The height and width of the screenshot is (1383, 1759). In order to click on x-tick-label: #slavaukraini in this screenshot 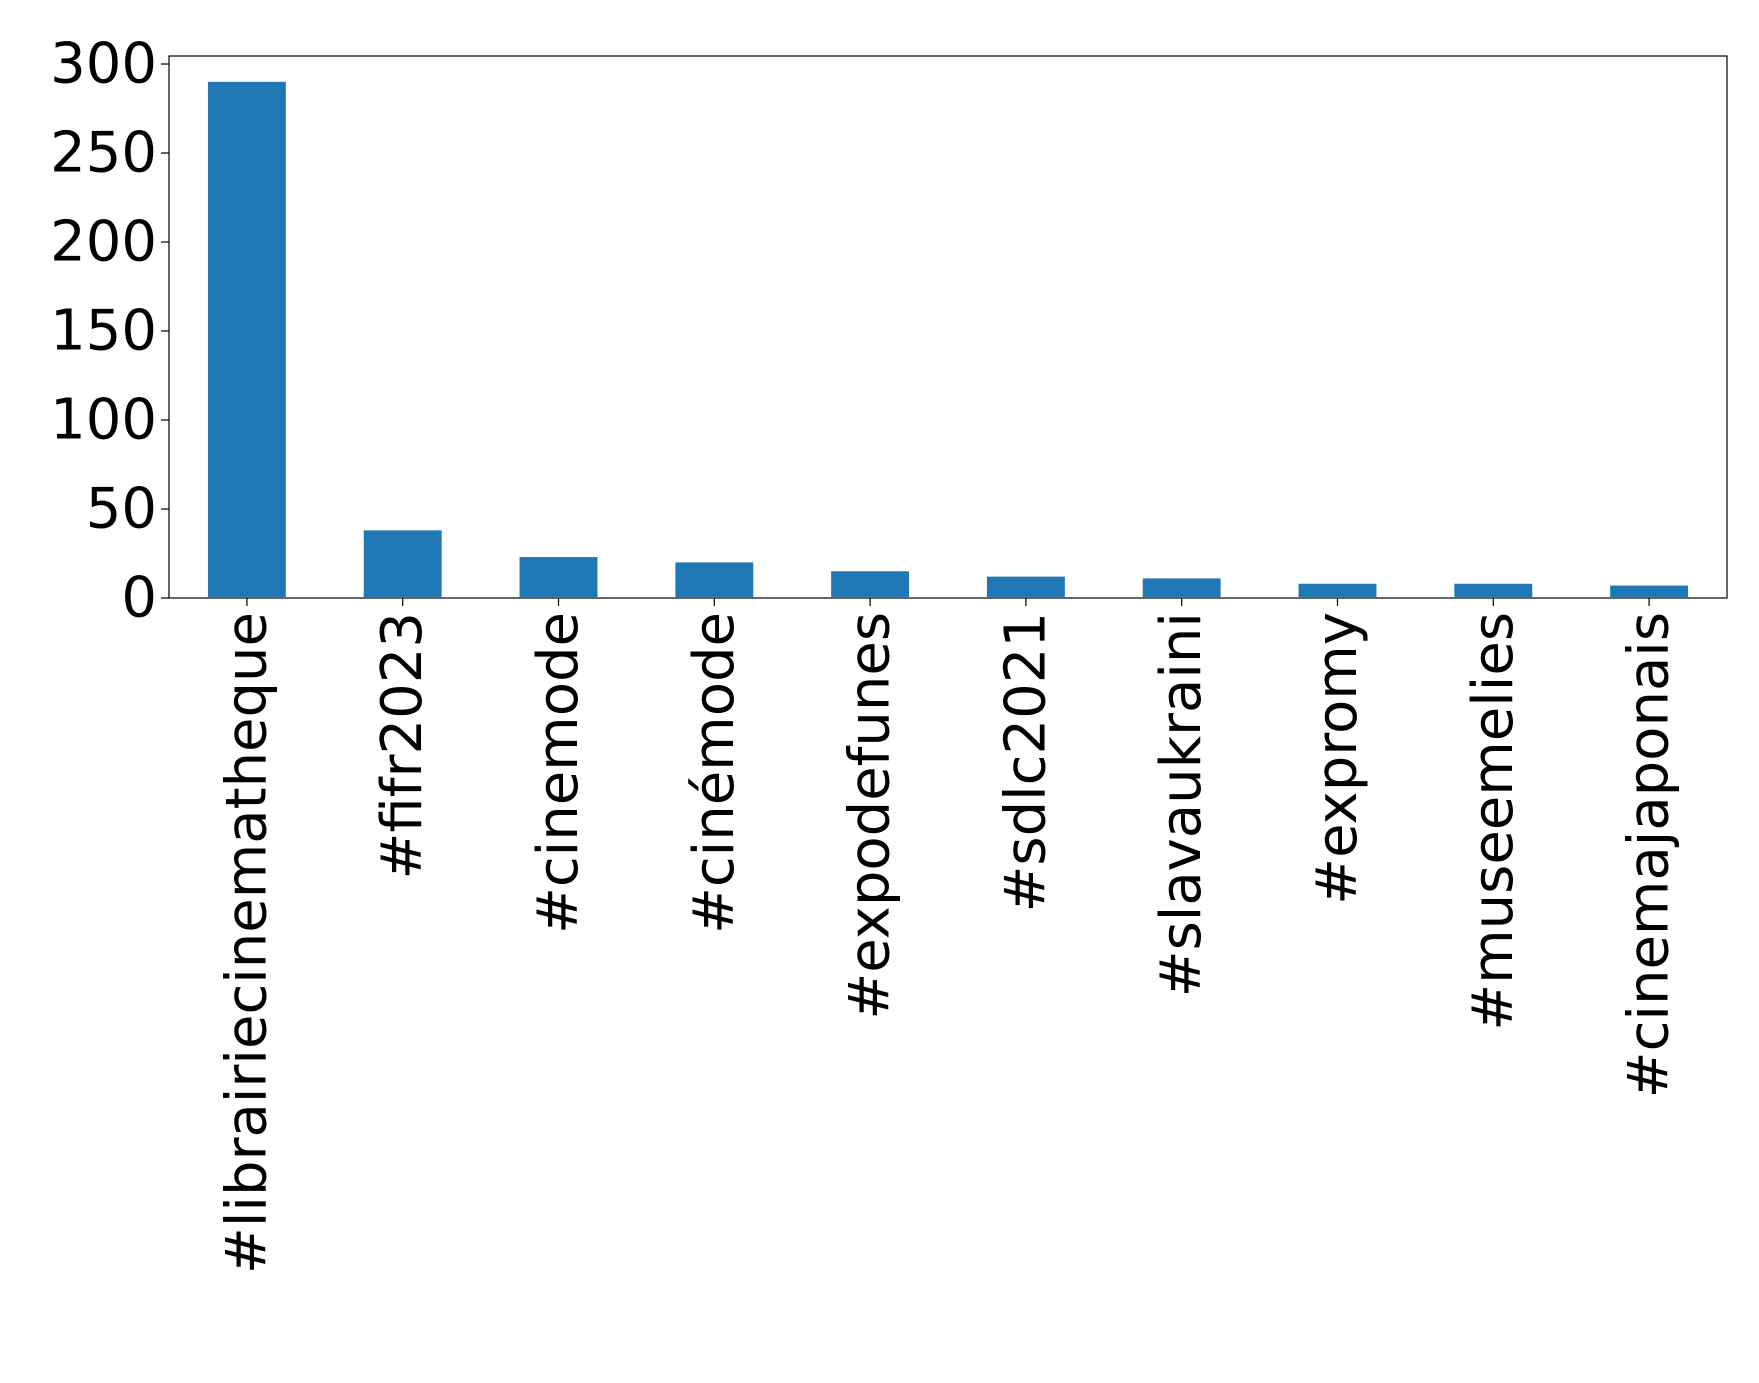, I will do `click(1181, 804)`.